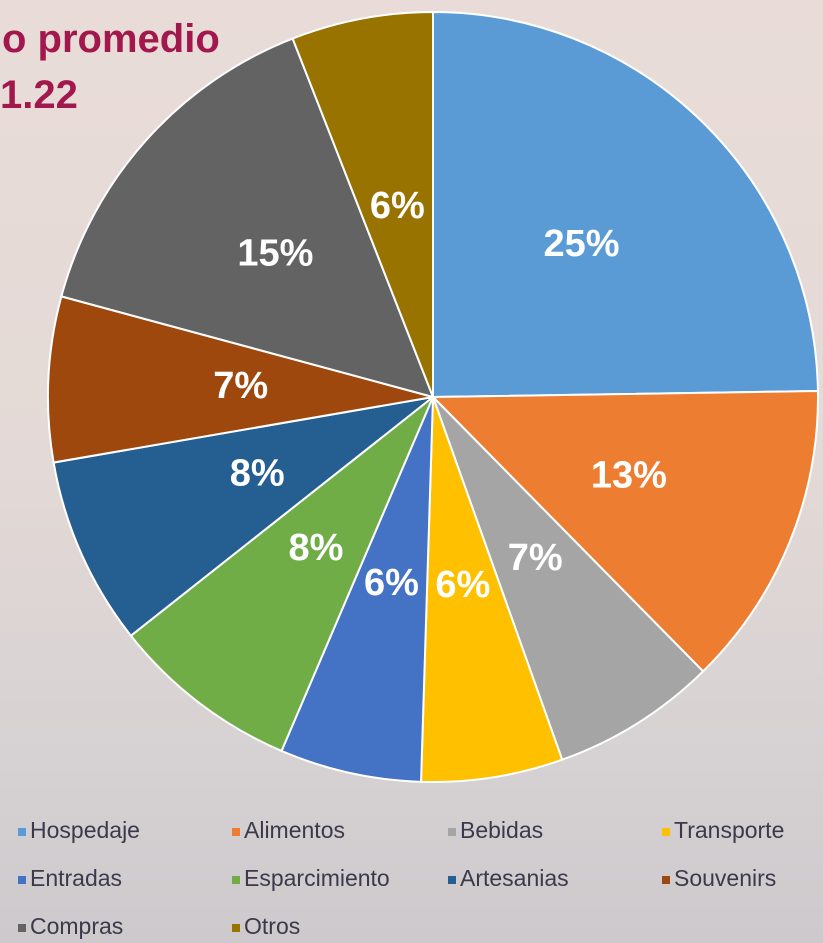 This screenshot has height=943, width=823. I want to click on data-label: 13%, so click(629, 475).